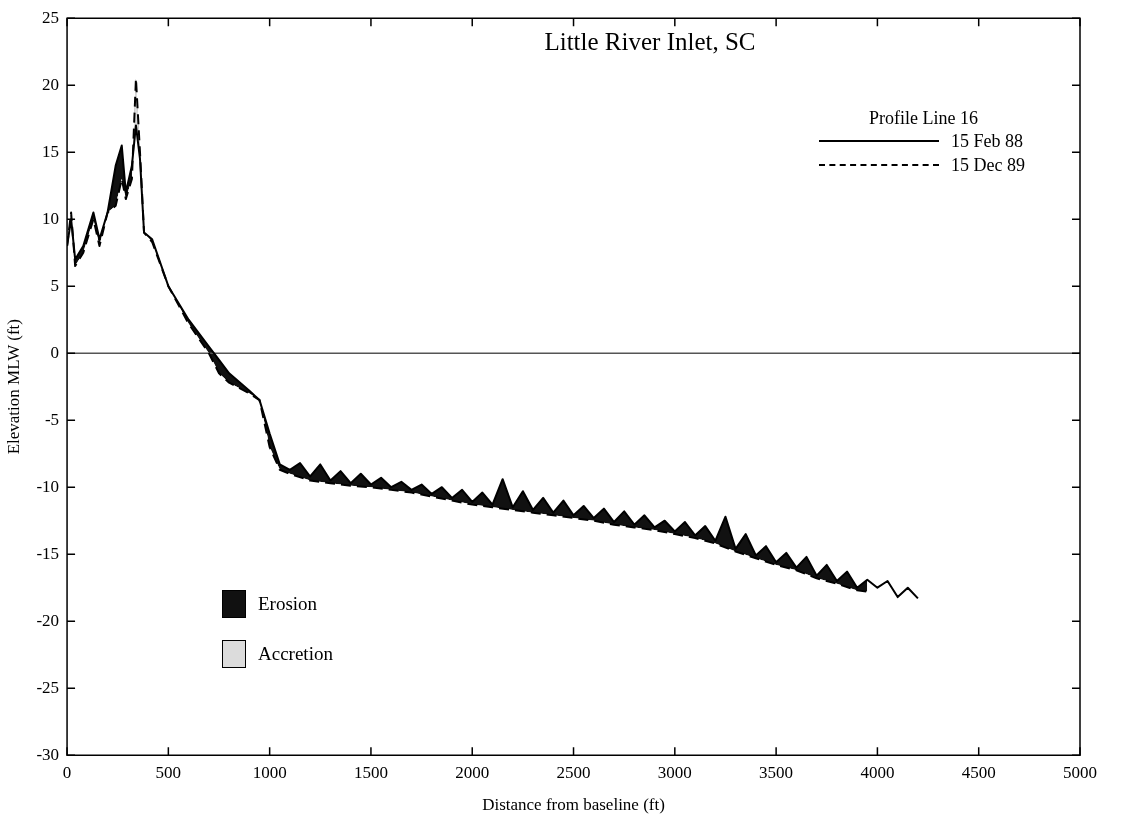 Image resolution: width=1129 pixels, height=828 pixels. I want to click on x-tick-label: 3500, so click(776, 772).